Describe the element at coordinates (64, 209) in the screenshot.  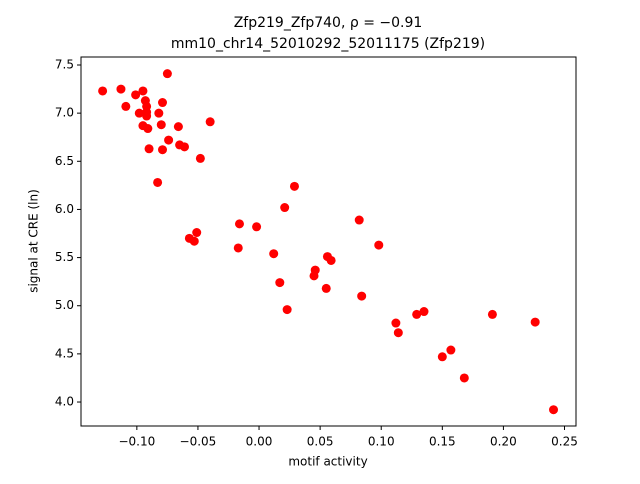
I see `y-tick-label: 6.0` at that location.